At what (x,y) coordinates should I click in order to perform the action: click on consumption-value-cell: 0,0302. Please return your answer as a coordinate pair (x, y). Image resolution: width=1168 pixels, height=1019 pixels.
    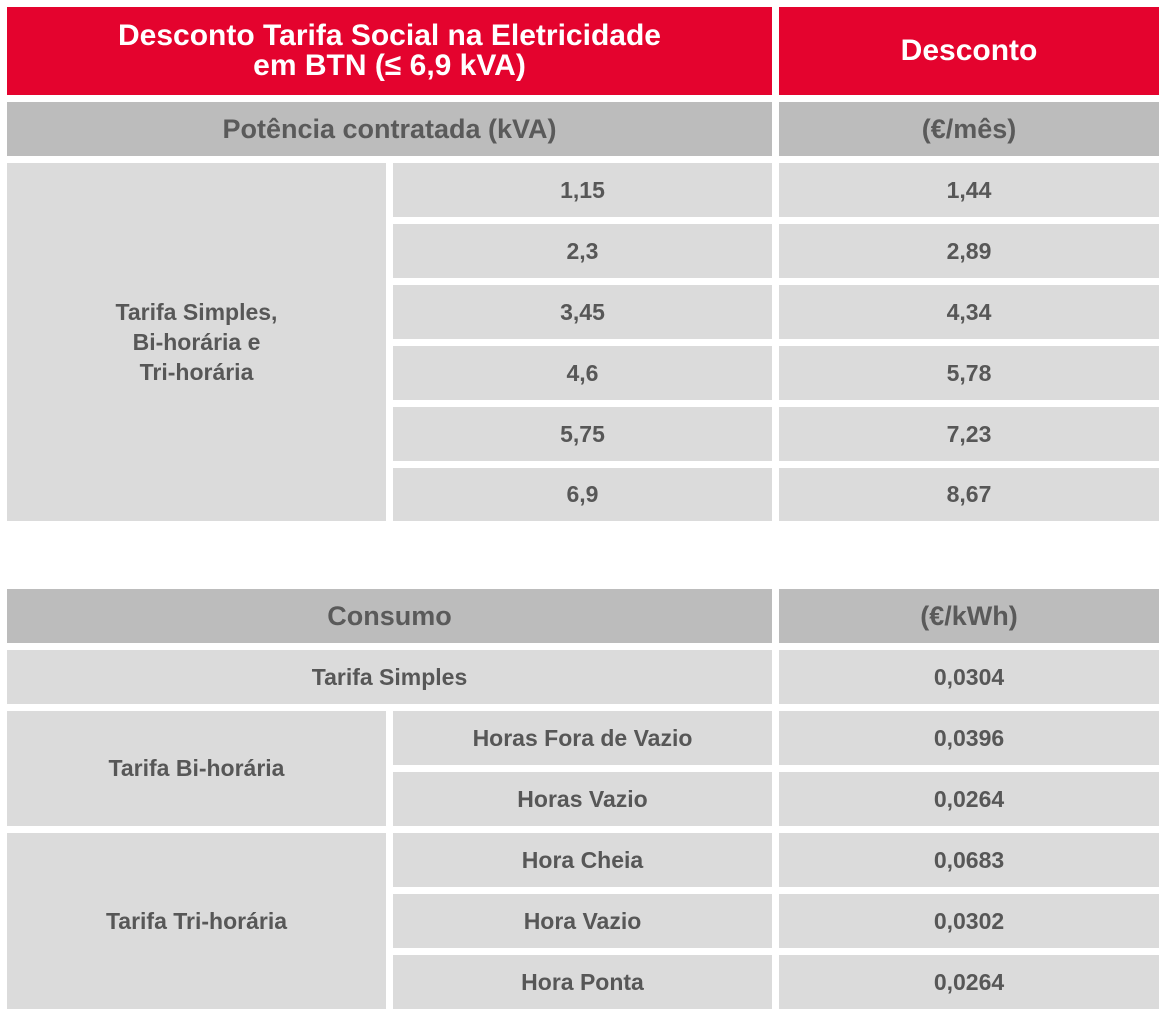
    Looking at the image, I should click on (969, 921).